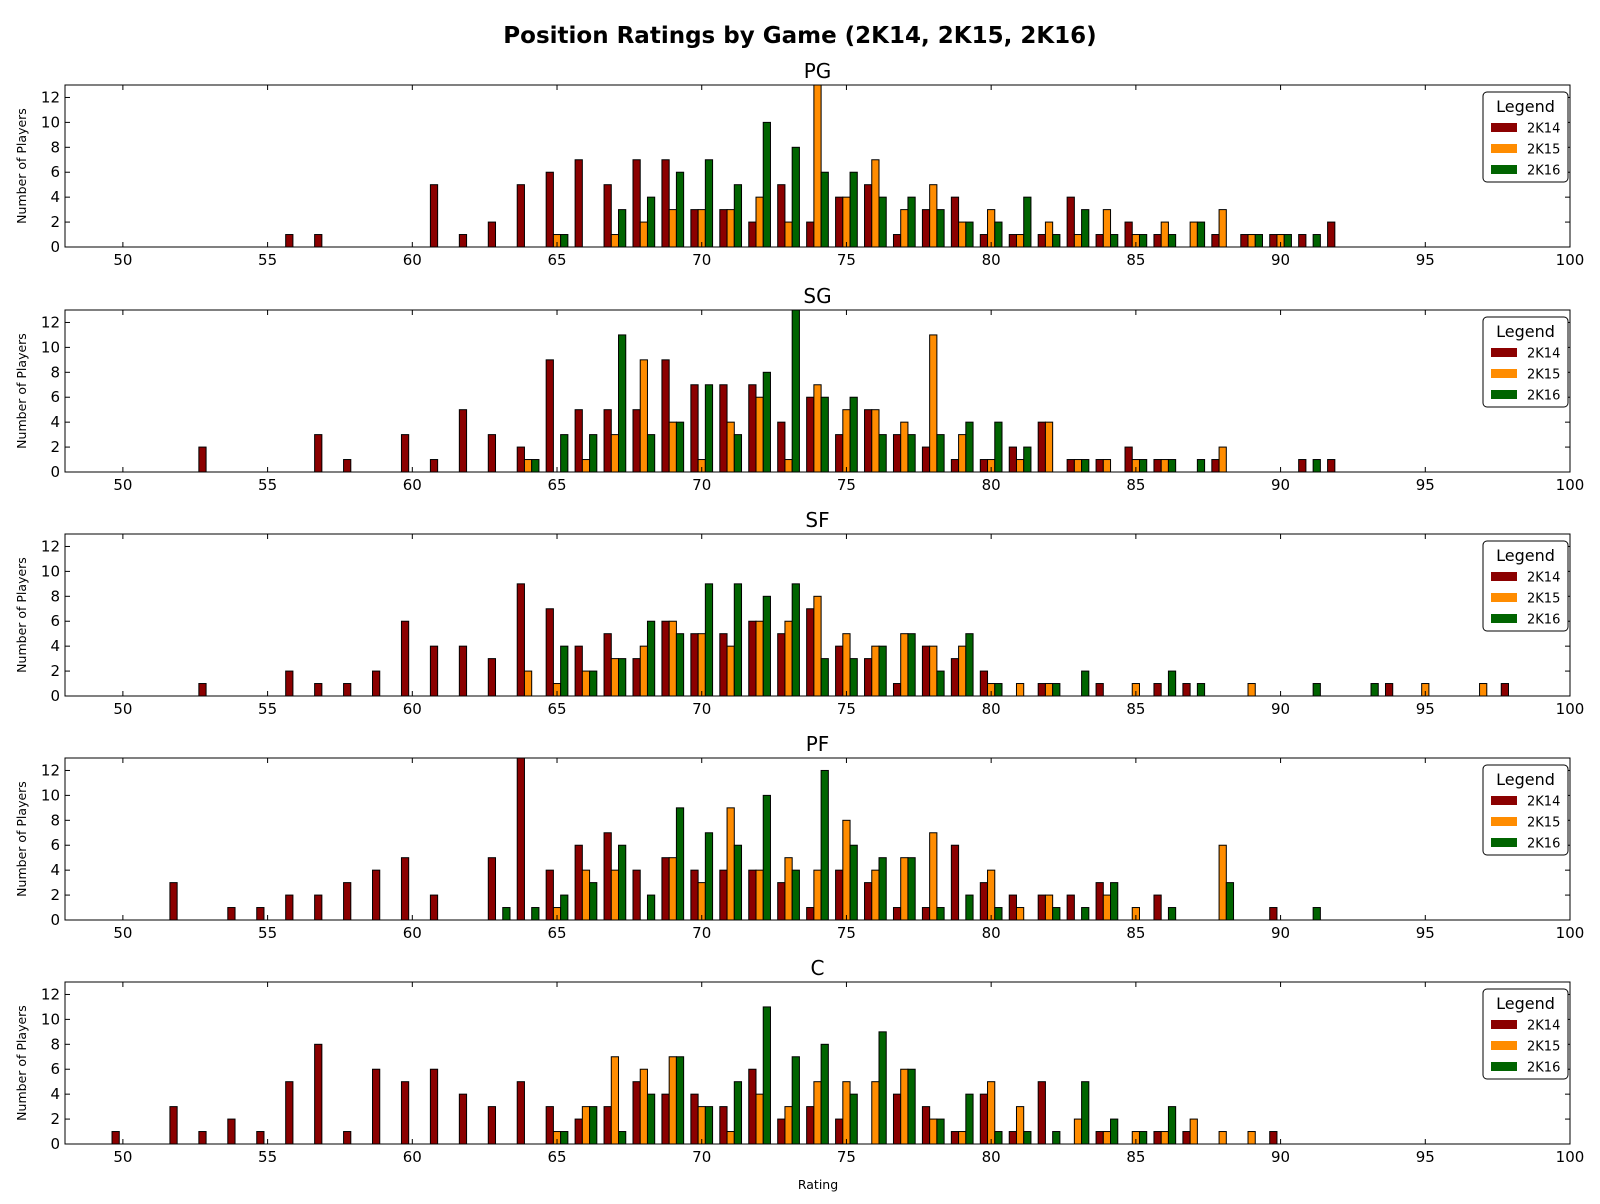 This screenshot has width=1600, height=1204. What do you see at coordinates (1280, 260) in the screenshot?
I see `x-tick-label: 90` at bounding box center [1280, 260].